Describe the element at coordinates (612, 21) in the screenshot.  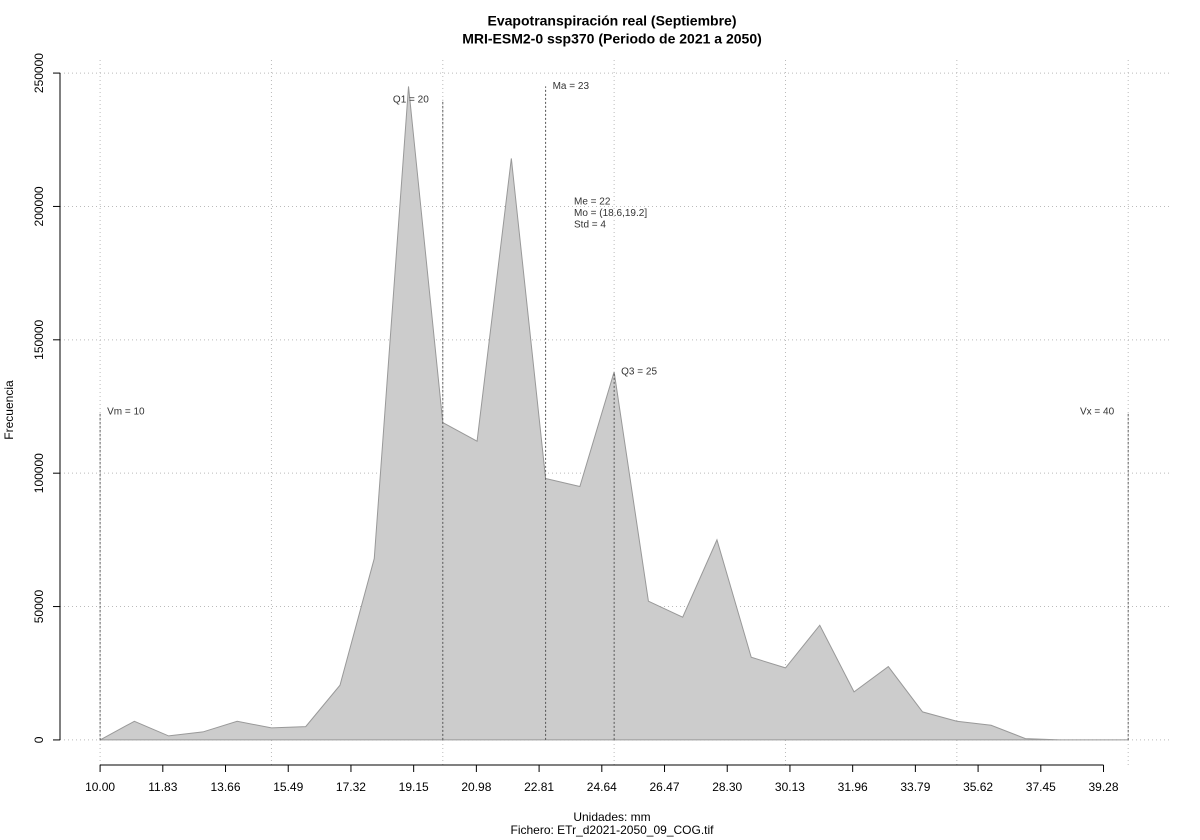
I see `chart-title: Evapotranspiración real (Septiembre)` at that location.